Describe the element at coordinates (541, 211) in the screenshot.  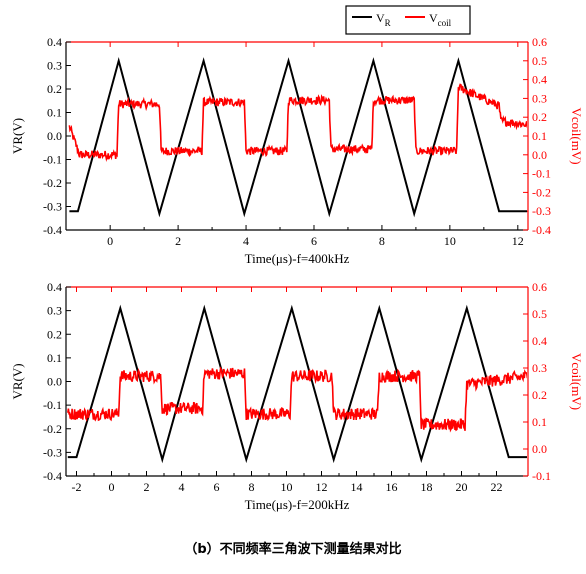
I see `y-right-tick-label: -0.3` at that location.